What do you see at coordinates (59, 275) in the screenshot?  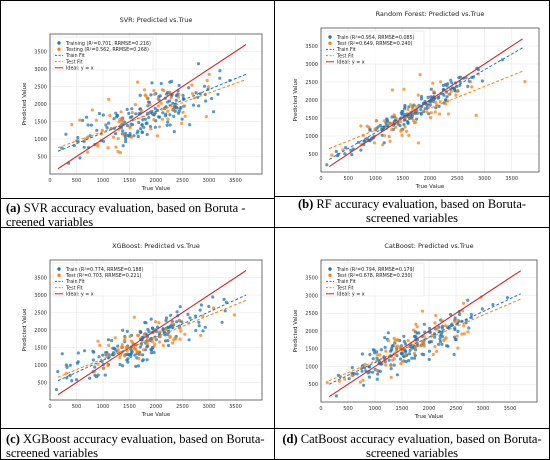 I see `legend-marker` at bounding box center [59, 275].